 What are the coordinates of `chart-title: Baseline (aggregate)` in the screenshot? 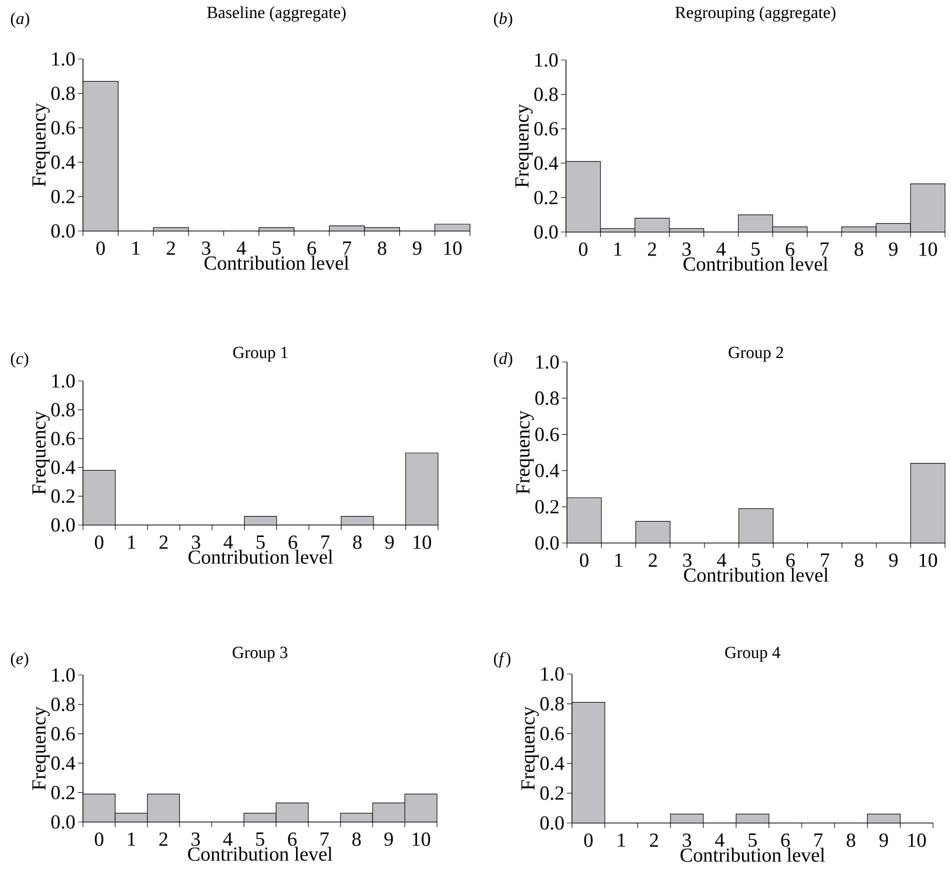 It's located at (276, 14).